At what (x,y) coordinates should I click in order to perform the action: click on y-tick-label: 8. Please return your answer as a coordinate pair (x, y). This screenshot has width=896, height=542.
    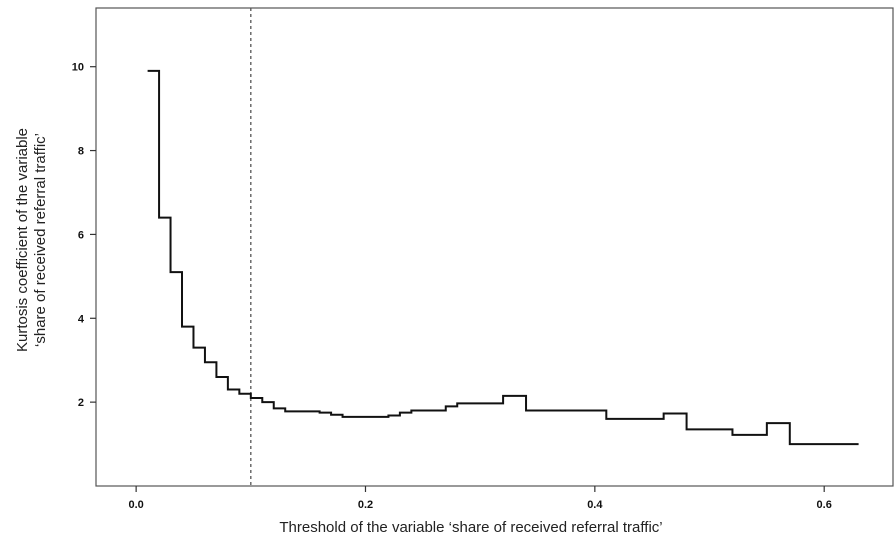
    Looking at the image, I should click on (81, 152).